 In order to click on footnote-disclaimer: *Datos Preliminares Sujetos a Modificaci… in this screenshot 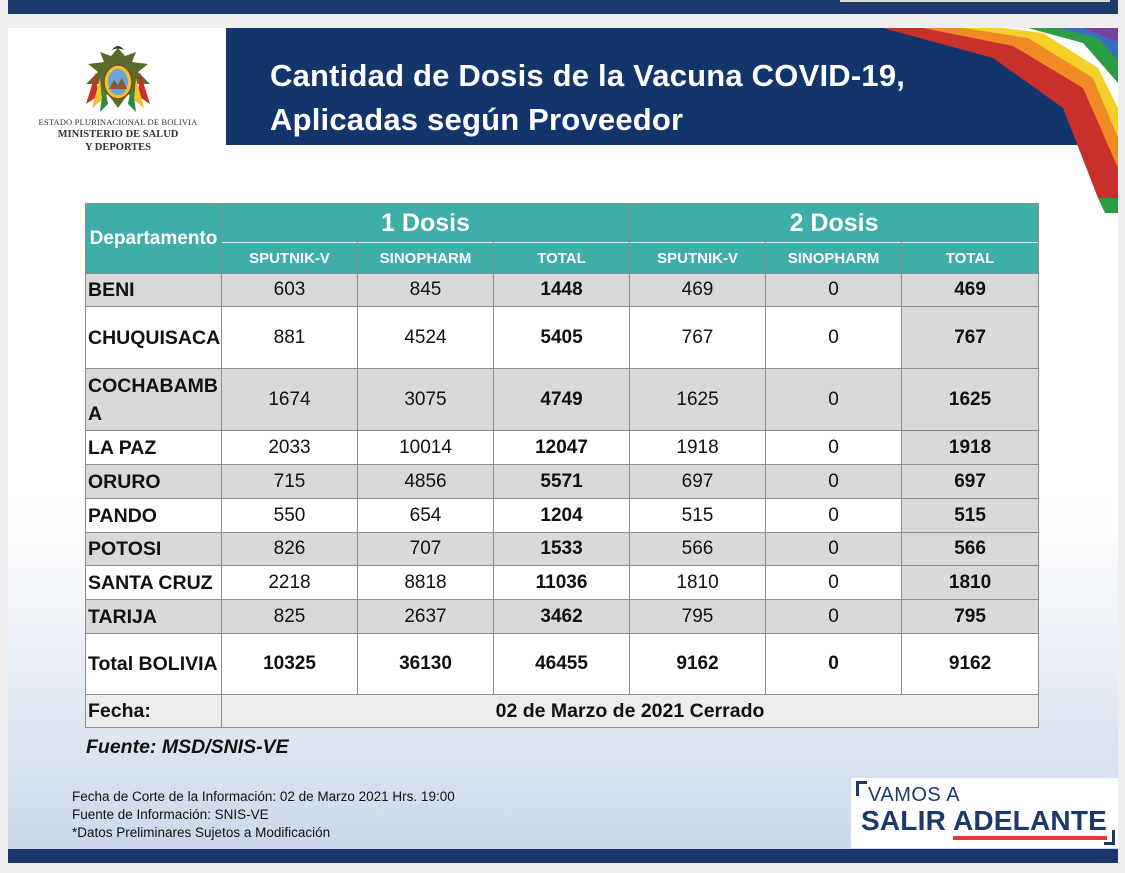, I will do `click(201, 832)`.